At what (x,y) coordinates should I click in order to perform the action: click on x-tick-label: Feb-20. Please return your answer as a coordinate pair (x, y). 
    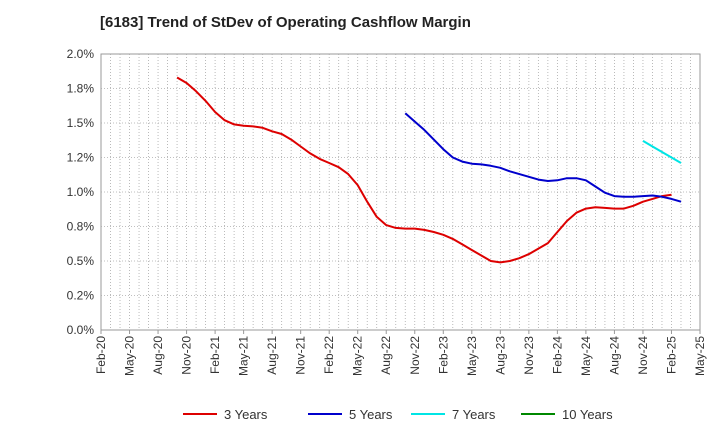
    Looking at the image, I should click on (101, 355).